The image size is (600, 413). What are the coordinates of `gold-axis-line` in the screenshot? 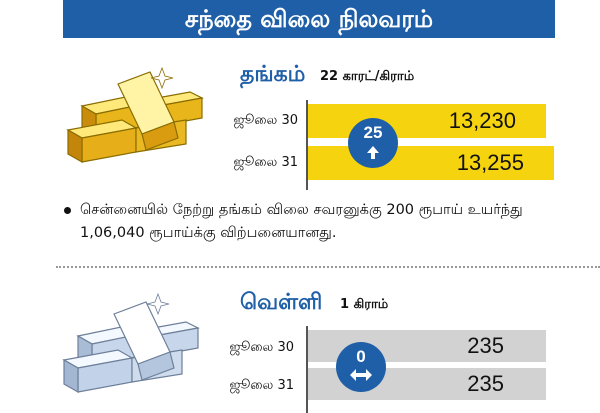 It's located at (307, 145).